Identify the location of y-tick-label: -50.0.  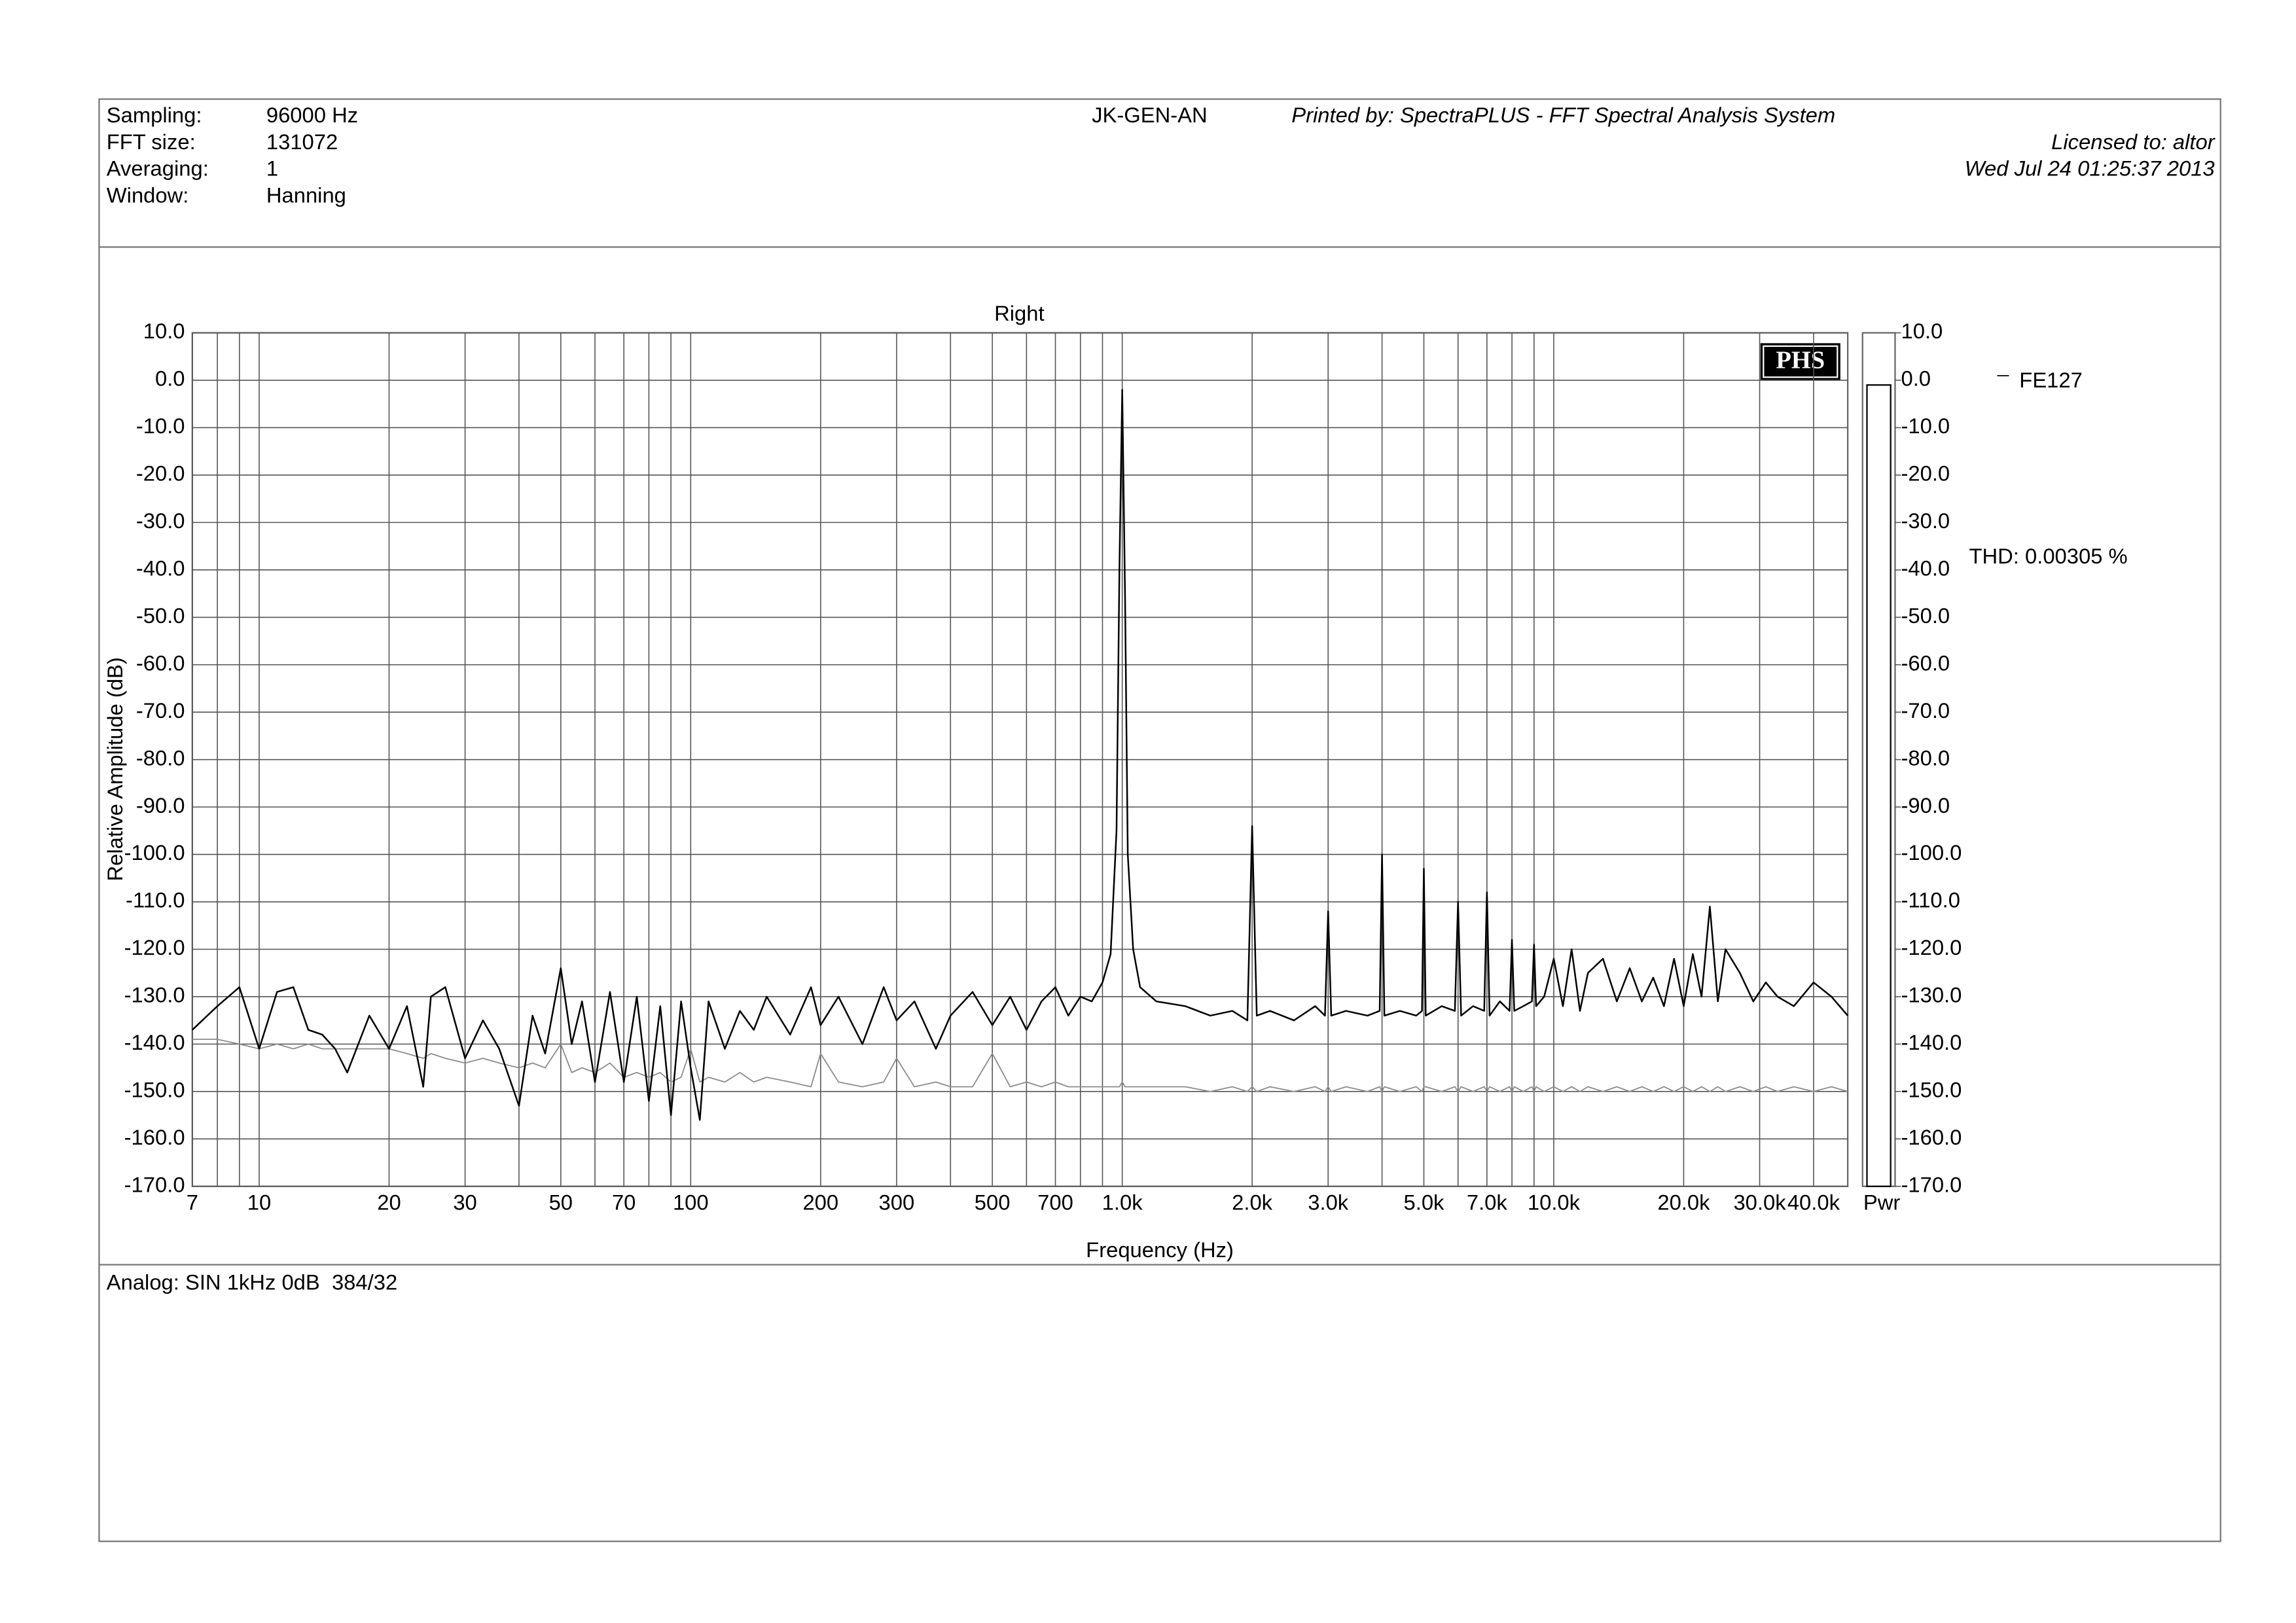
(160, 615).